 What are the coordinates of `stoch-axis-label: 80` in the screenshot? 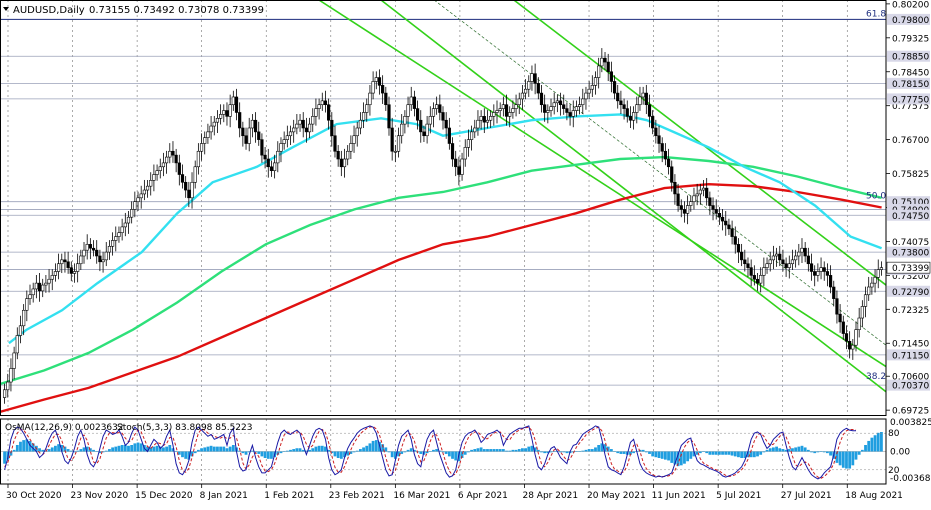 It's located at (894, 434).